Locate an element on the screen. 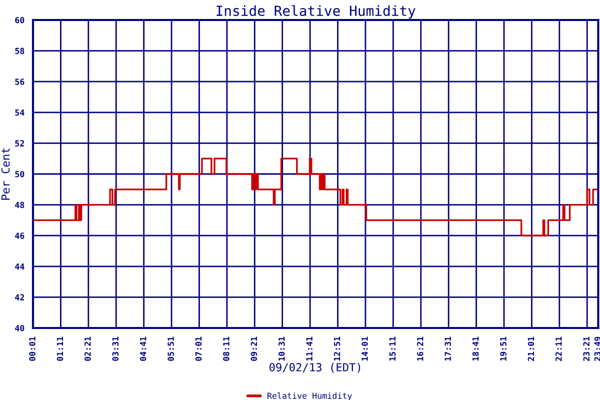 This screenshot has width=600, height=400. x-tick-label: 04:41 is located at coordinates (143, 348).